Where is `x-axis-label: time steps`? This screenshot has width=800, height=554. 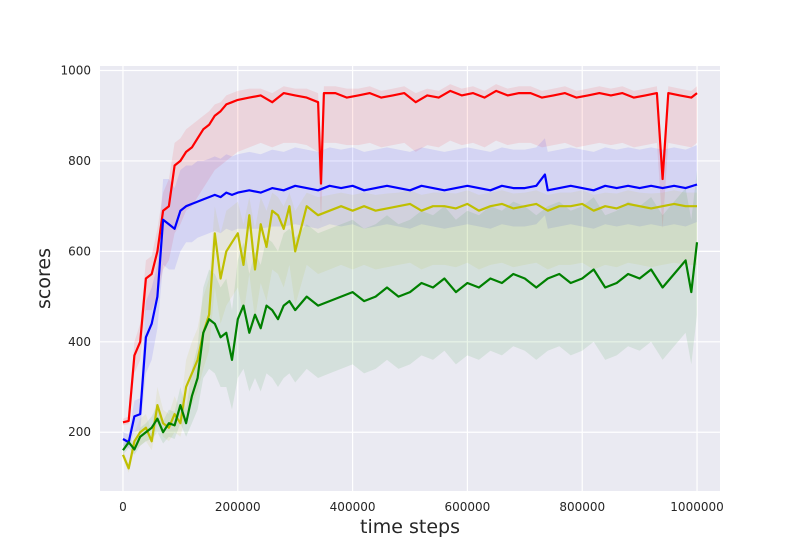
x-axis-label: time steps is located at coordinates (410, 527).